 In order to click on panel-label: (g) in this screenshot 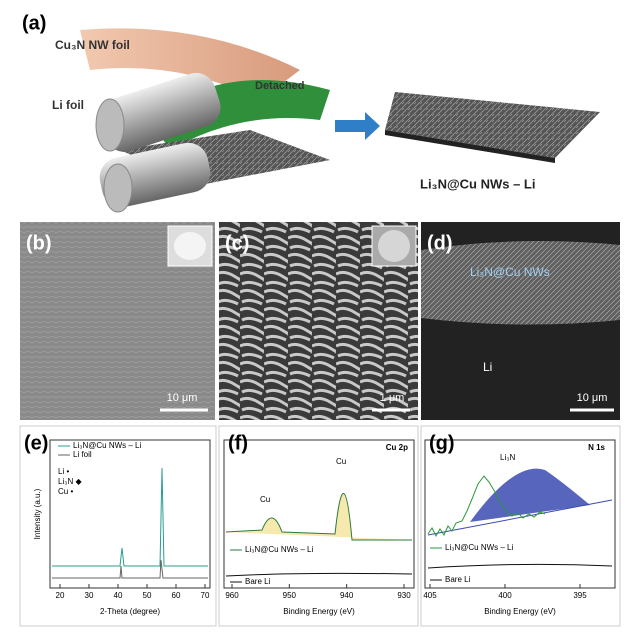, I will do `click(442, 443)`.